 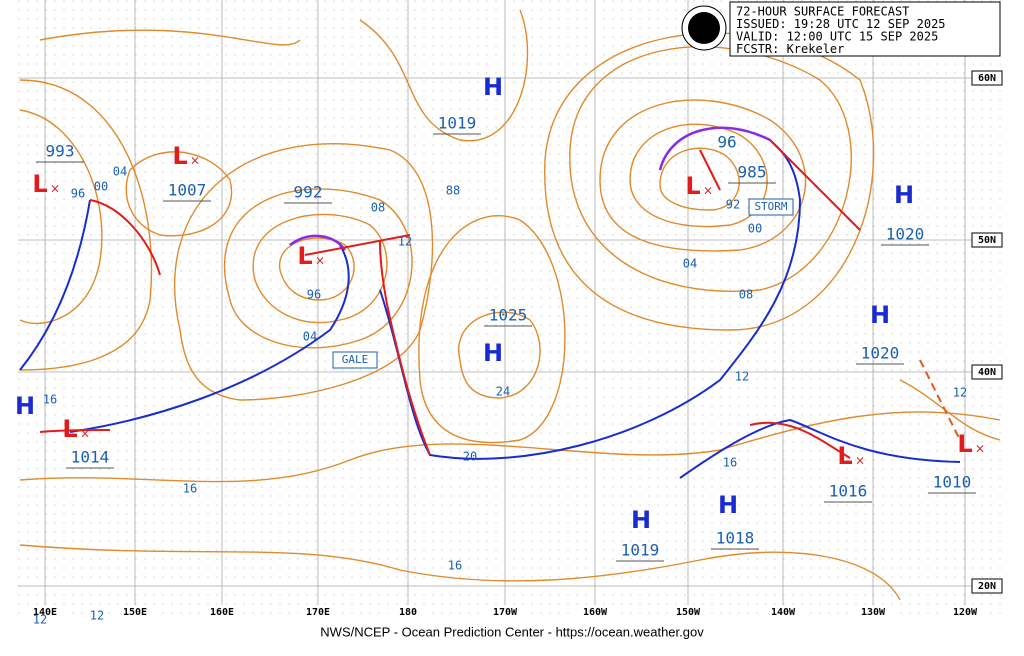 I want to click on warning-label: STORM, so click(x=770, y=206).